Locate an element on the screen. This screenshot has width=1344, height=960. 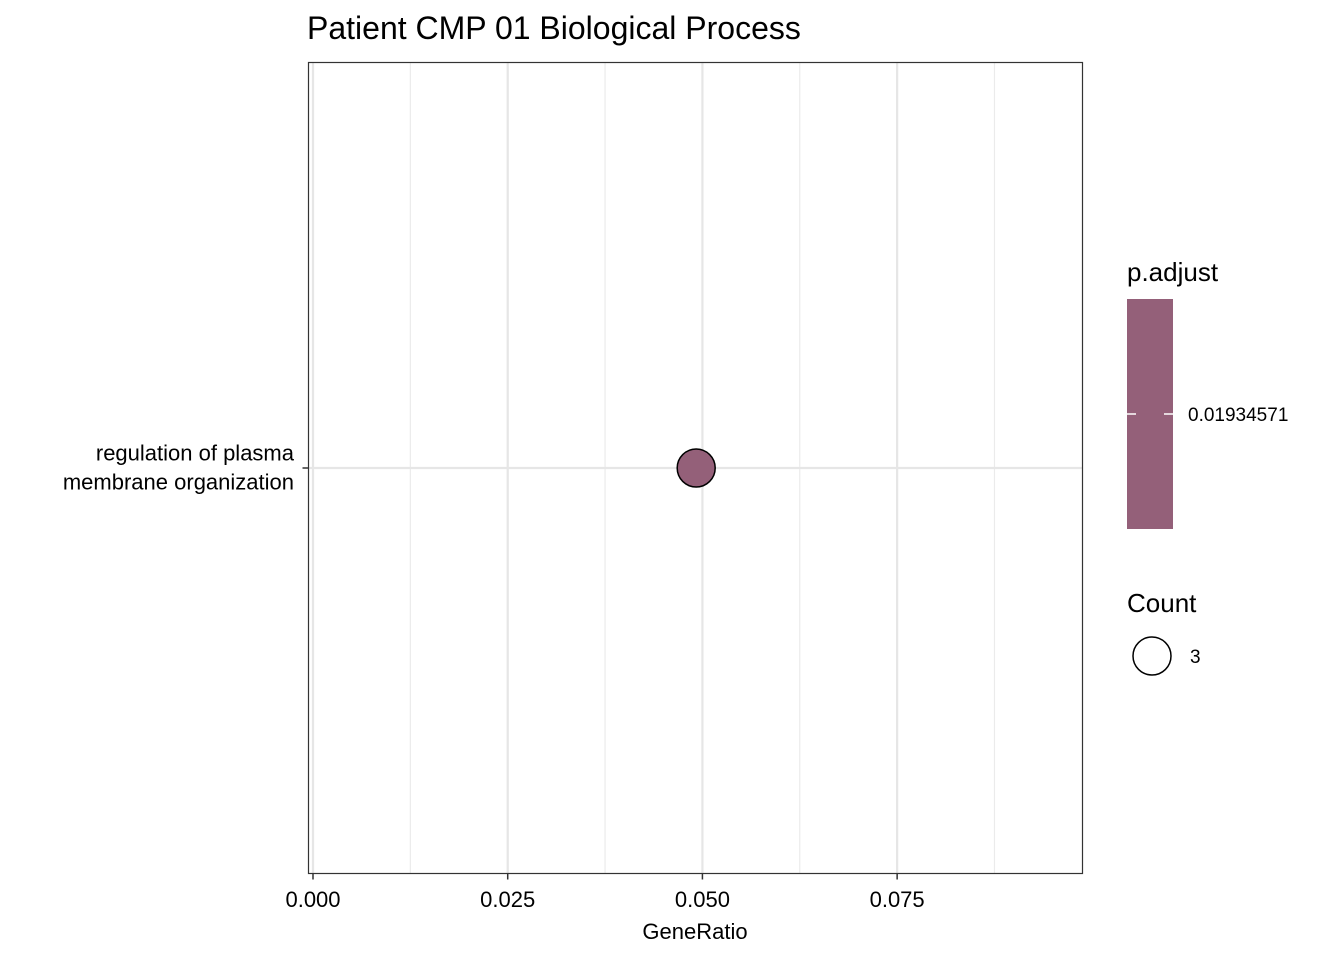
y-tick-label-line: membrane organization is located at coordinates (178, 482).